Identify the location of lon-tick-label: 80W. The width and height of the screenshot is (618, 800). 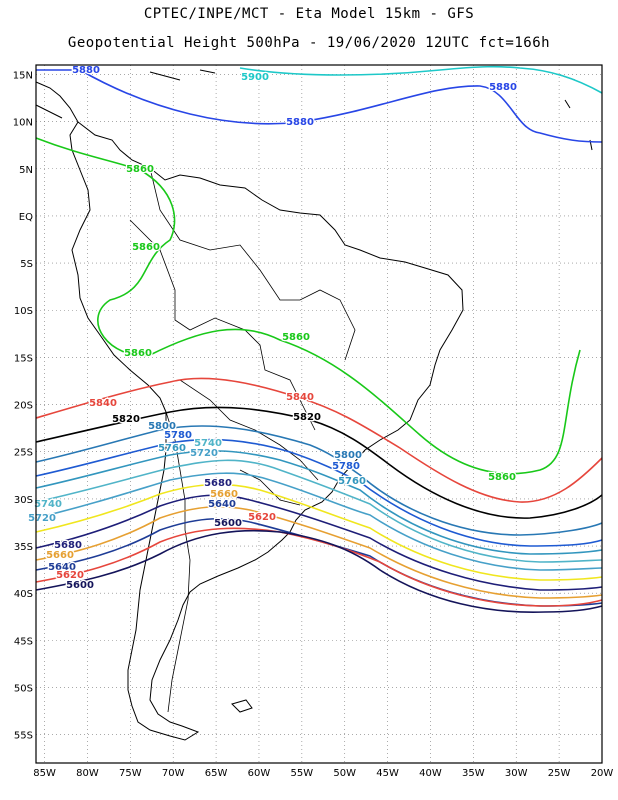
(87, 773).